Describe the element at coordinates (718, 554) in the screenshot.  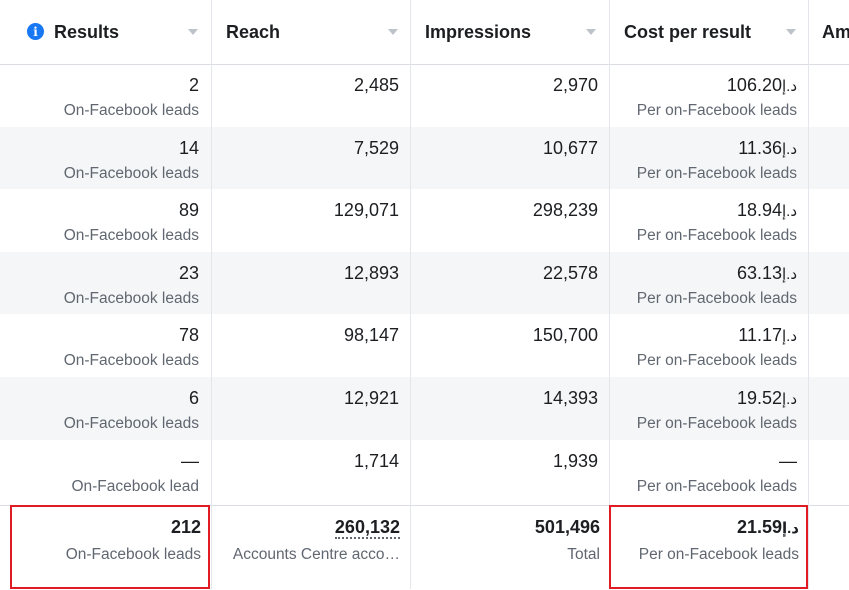
I see `total-cost-type: Per on-Facebook leads` at that location.